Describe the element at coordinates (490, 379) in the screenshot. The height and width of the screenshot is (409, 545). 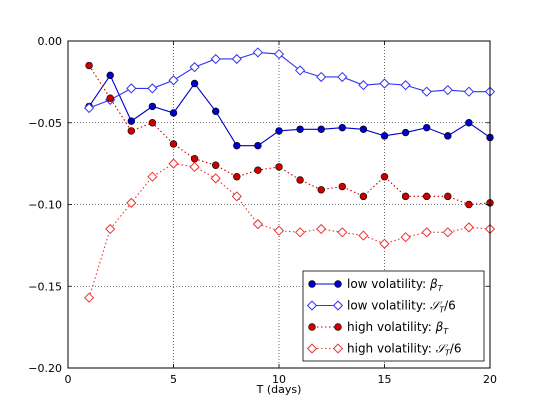
I see `x-tick-label: 20` at that location.